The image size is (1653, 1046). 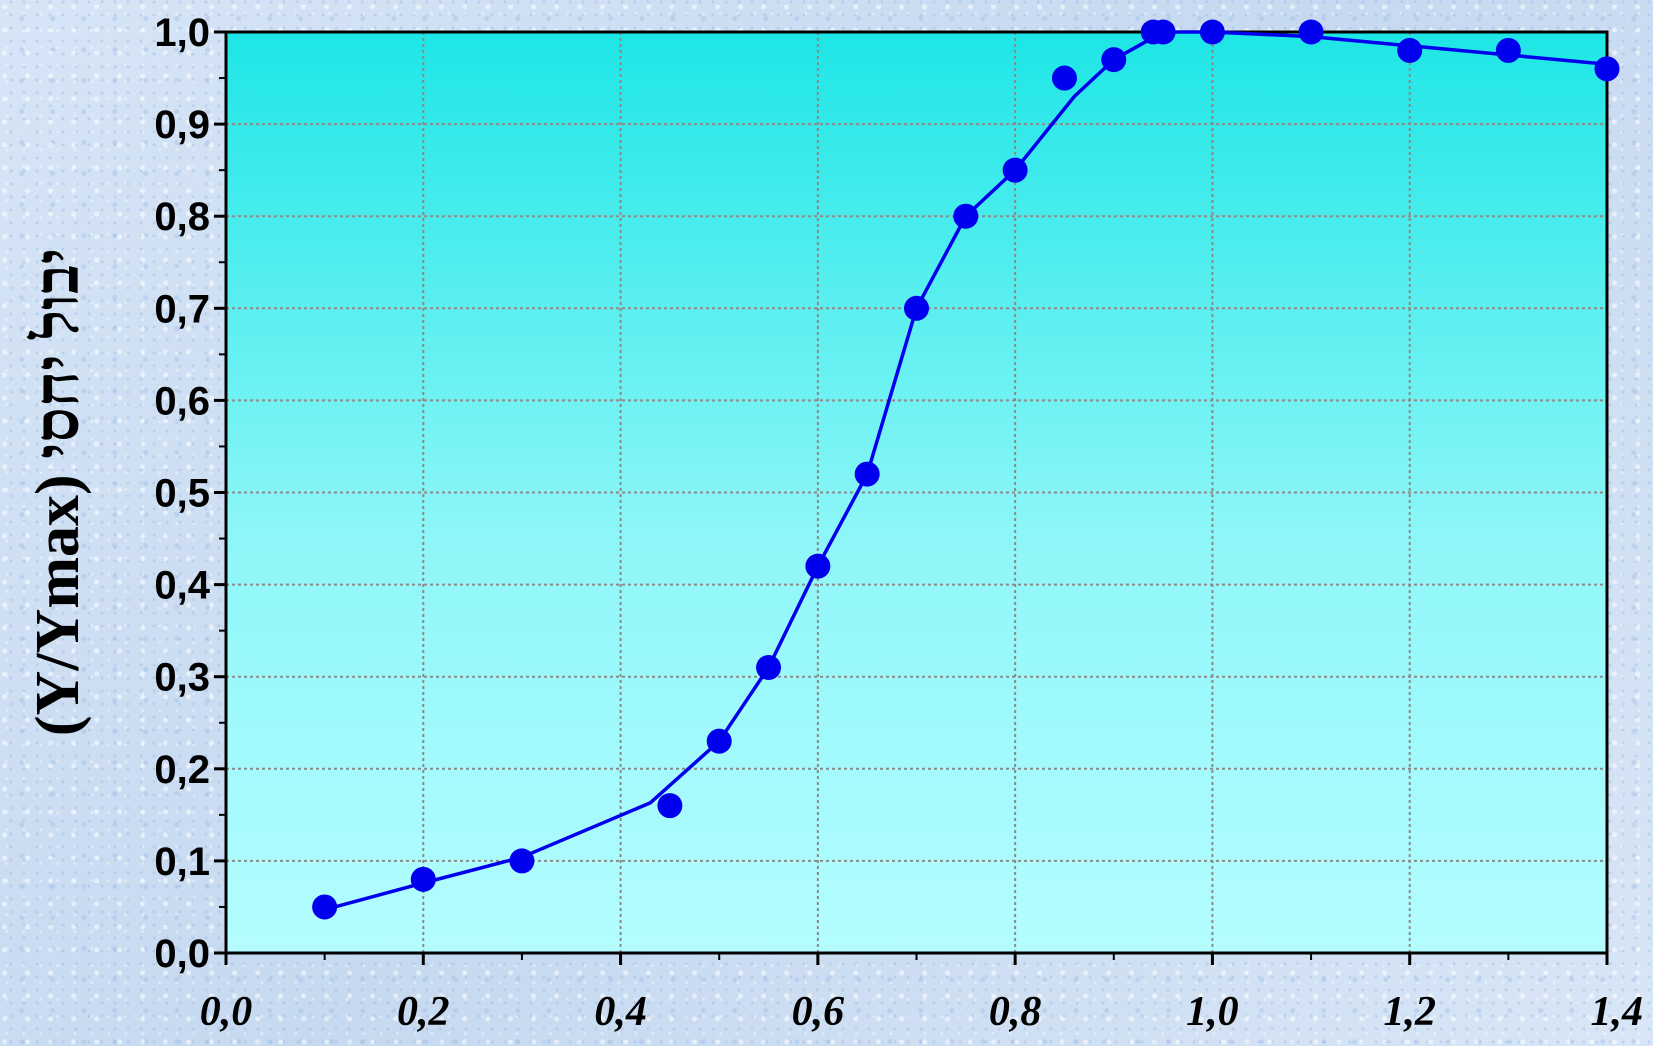 I want to click on y-tick-labels: 0,0 0,1 0,2 0,3 0,4 0,5 0,6 0,7 0,8 0,9 1,0, so click(x=182, y=493).